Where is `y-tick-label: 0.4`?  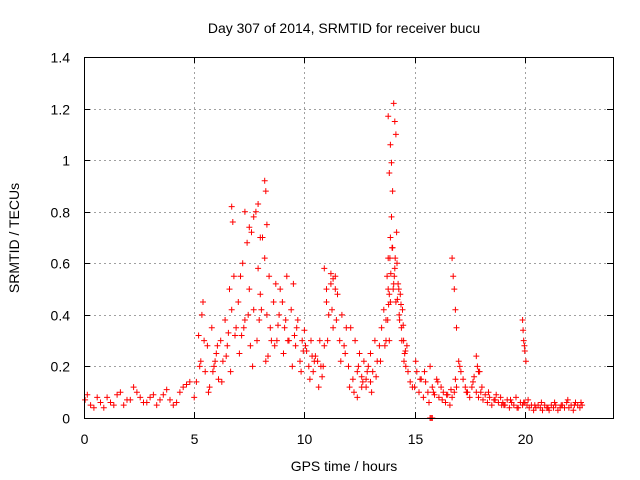 y-tick-label: 0.4 is located at coordinates (61, 316).